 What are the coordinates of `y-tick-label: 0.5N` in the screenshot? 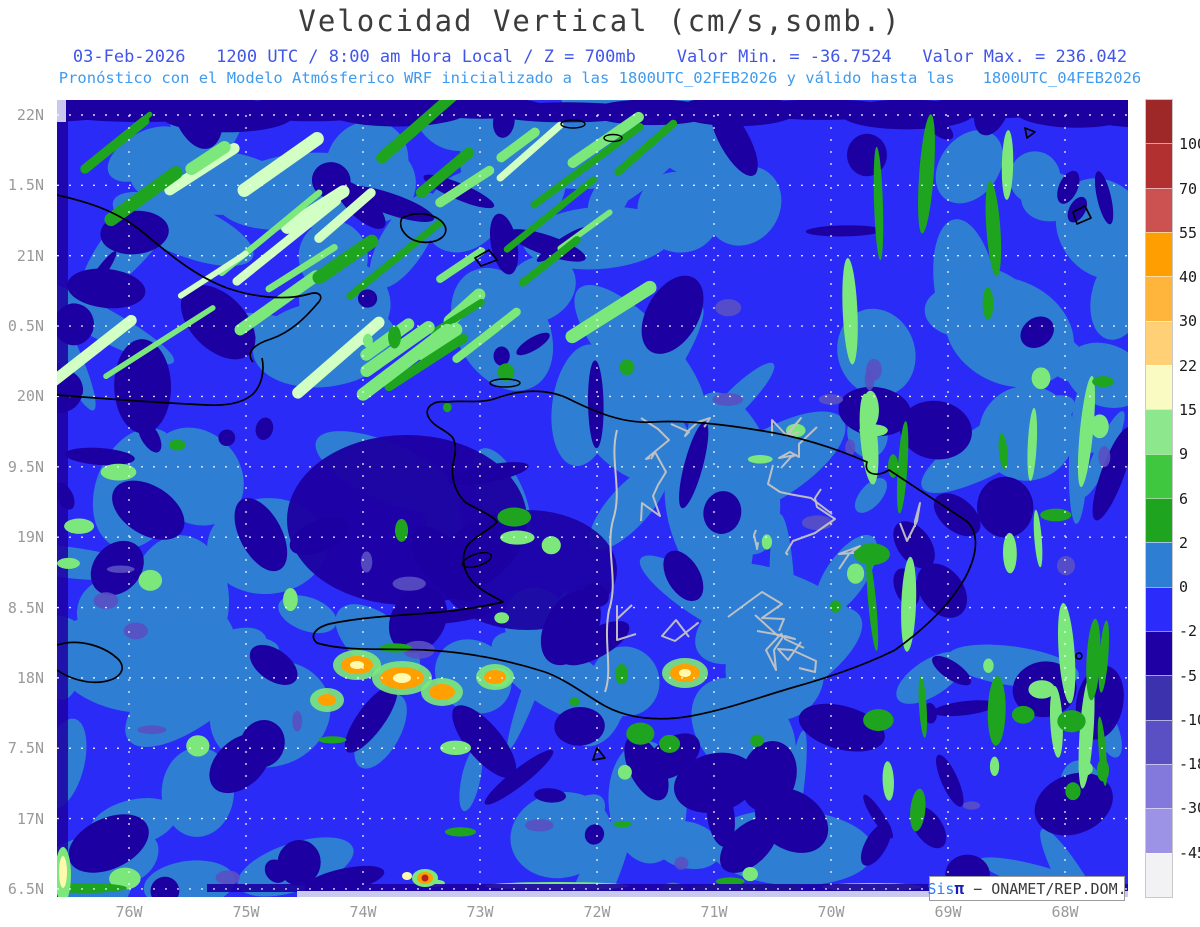 It's located at (25, 326).